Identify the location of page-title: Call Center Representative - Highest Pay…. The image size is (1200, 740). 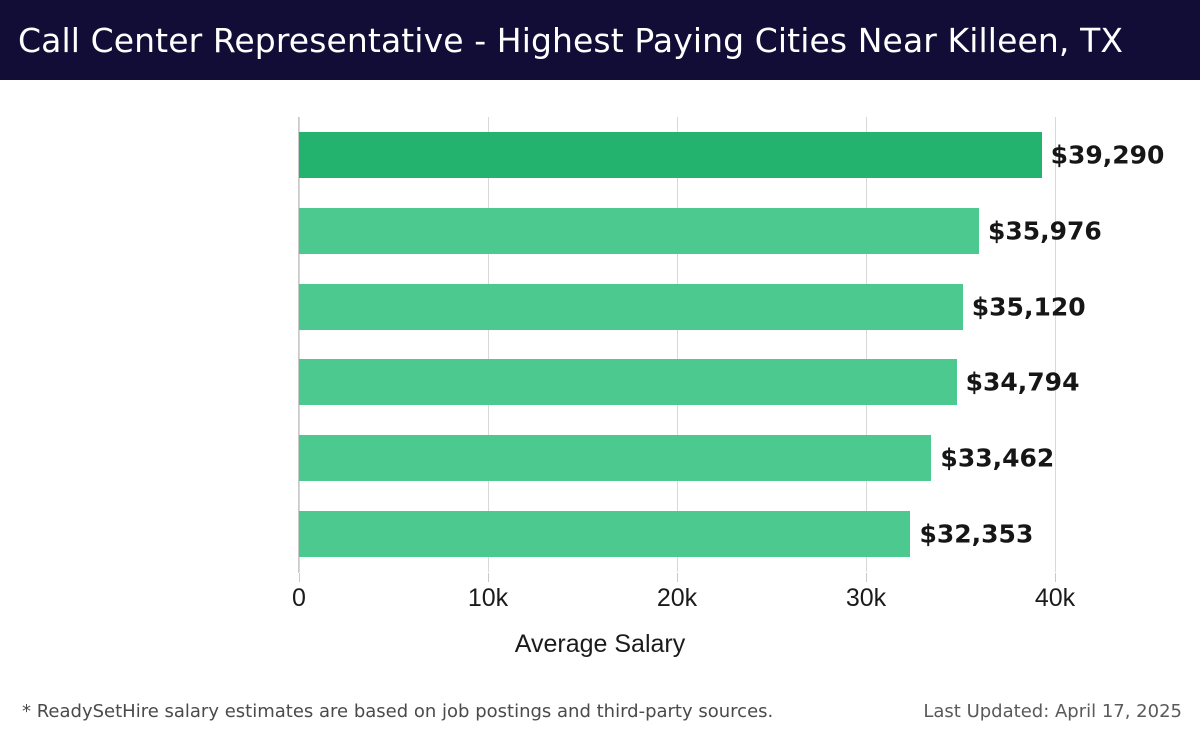
(571, 40).